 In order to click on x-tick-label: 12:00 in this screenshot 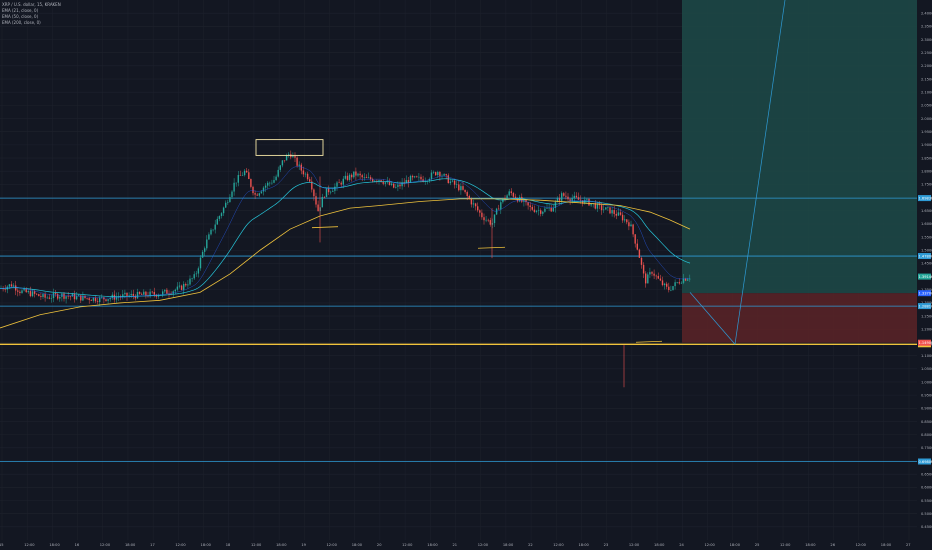, I will do `click(634, 545)`.